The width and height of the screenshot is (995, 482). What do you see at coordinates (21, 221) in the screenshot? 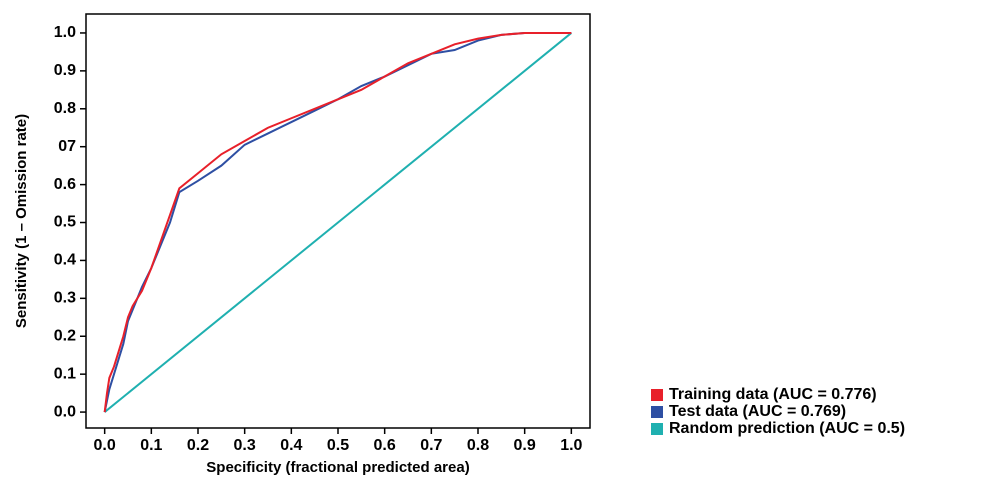
I see `y-axis-label: Sensitivity (1 – Omission rate)` at bounding box center [21, 221].